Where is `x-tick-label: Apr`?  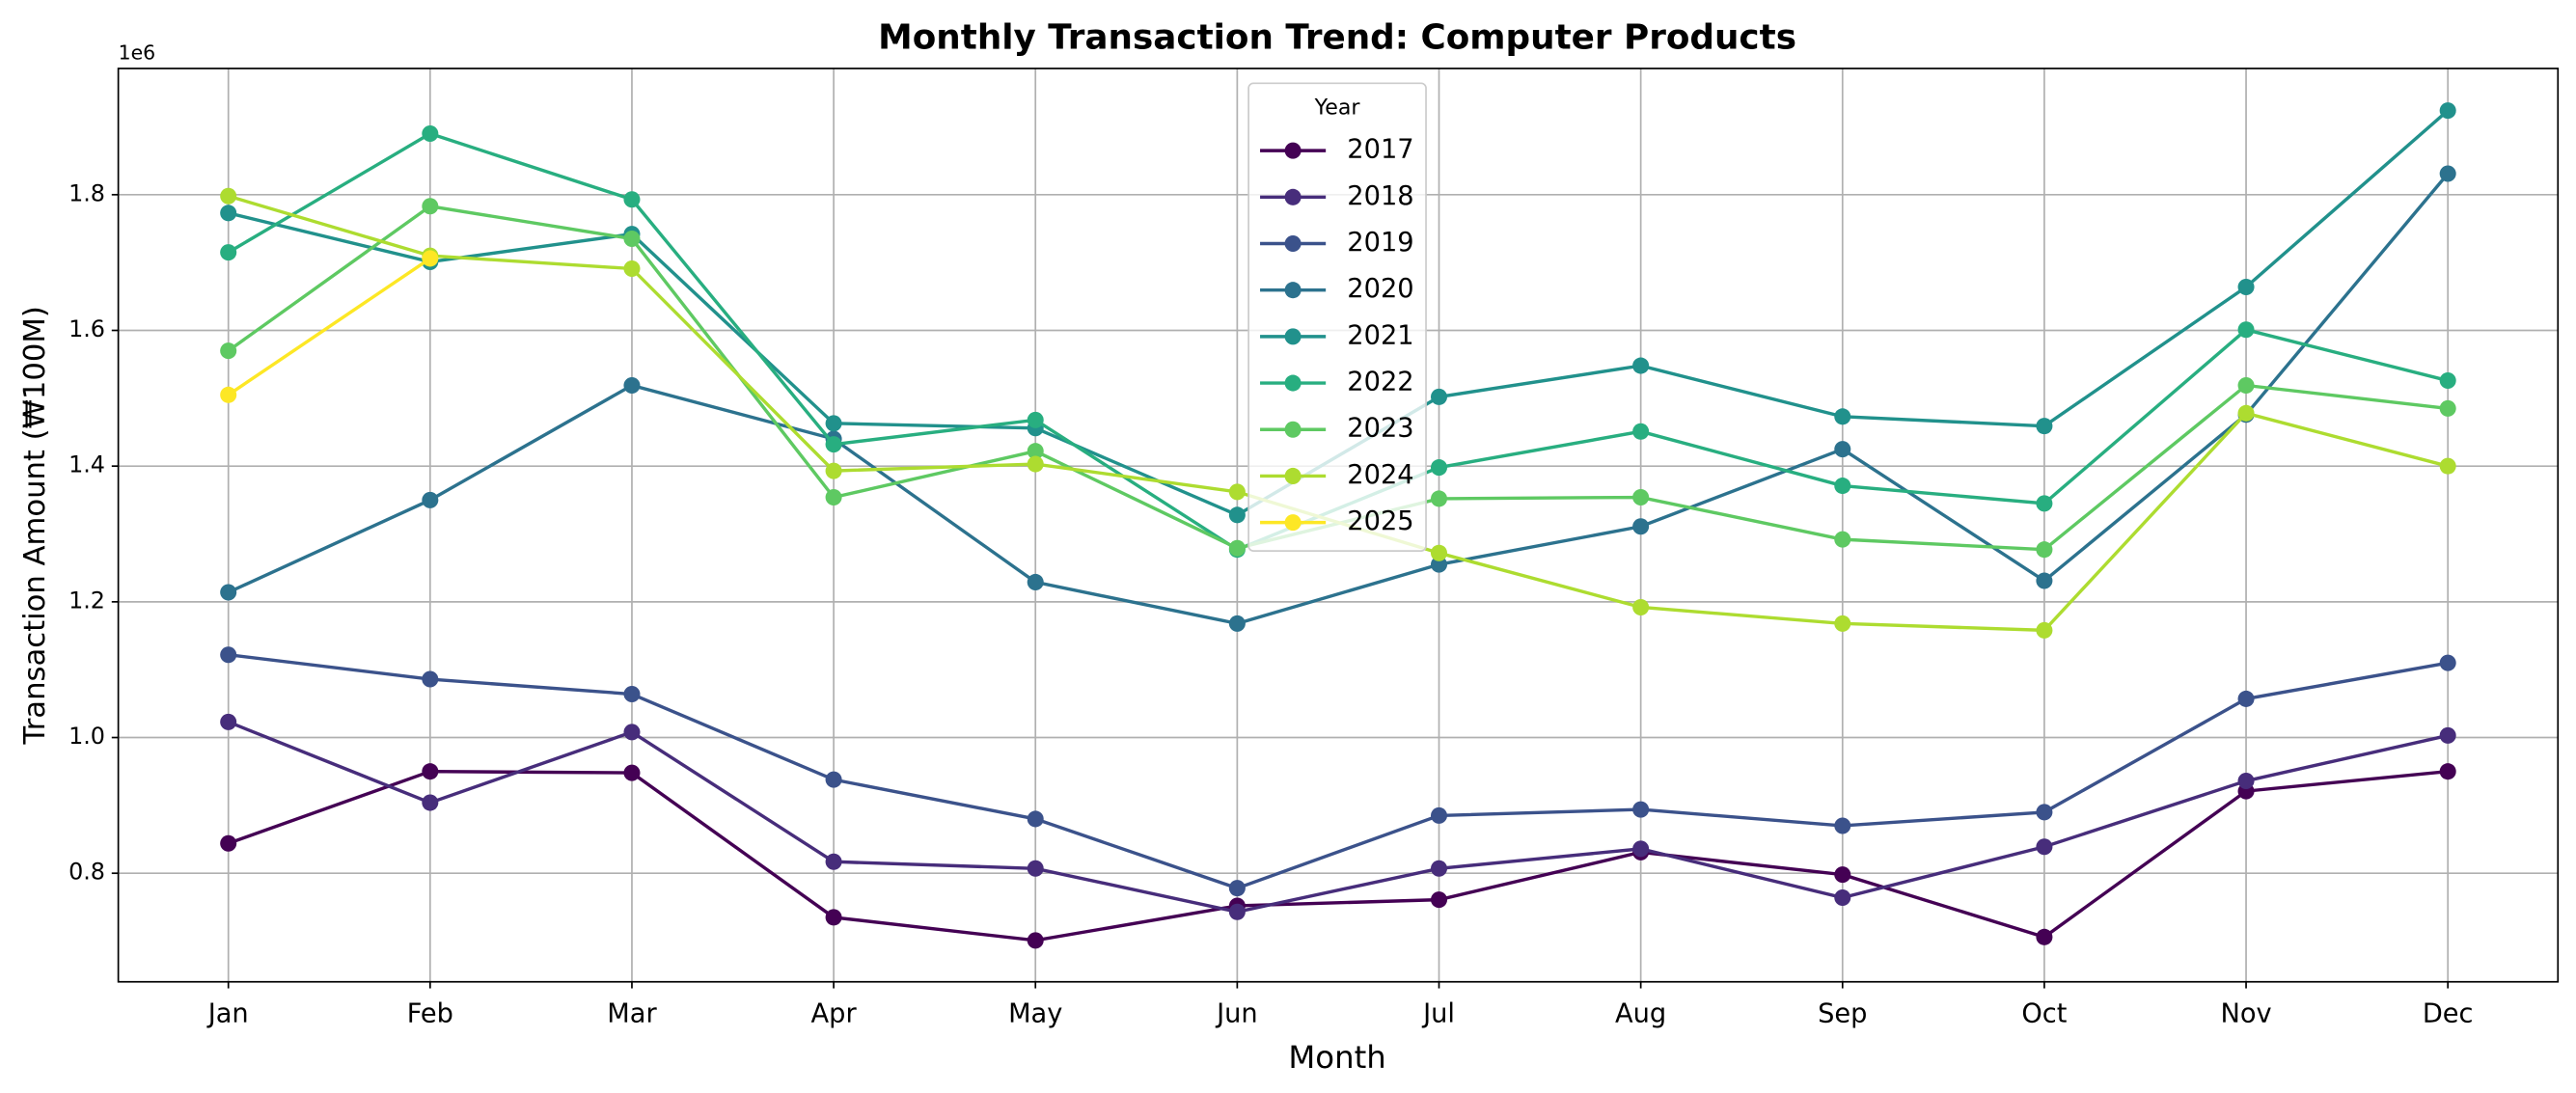 x-tick-label: Apr is located at coordinates (835, 1013).